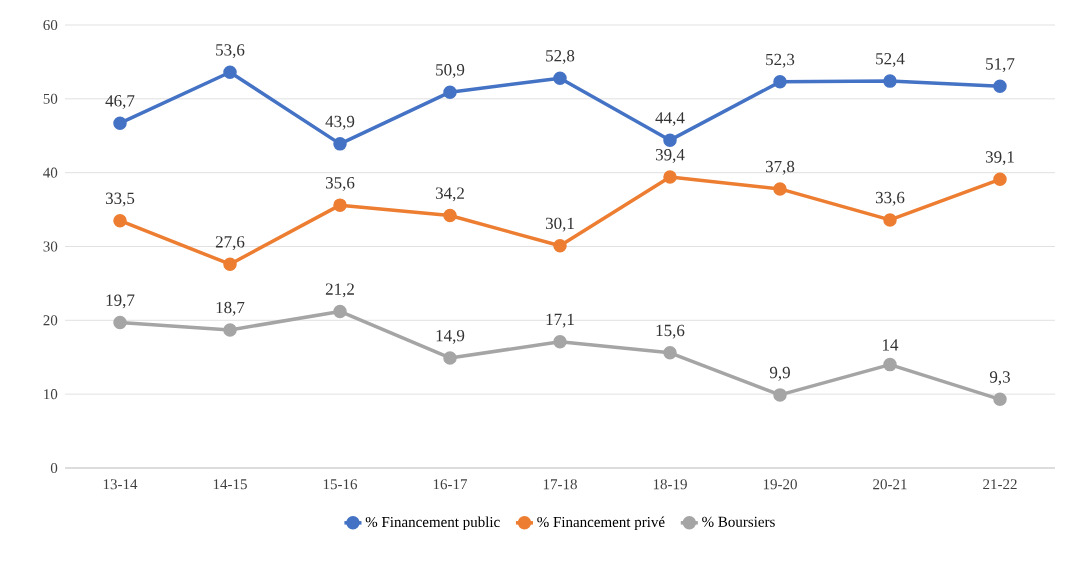 This screenshot has height=561, width=1073. Describe the element at coordinates (120, 102) in the screenshot. I see `data-label: 46,7` at that location.